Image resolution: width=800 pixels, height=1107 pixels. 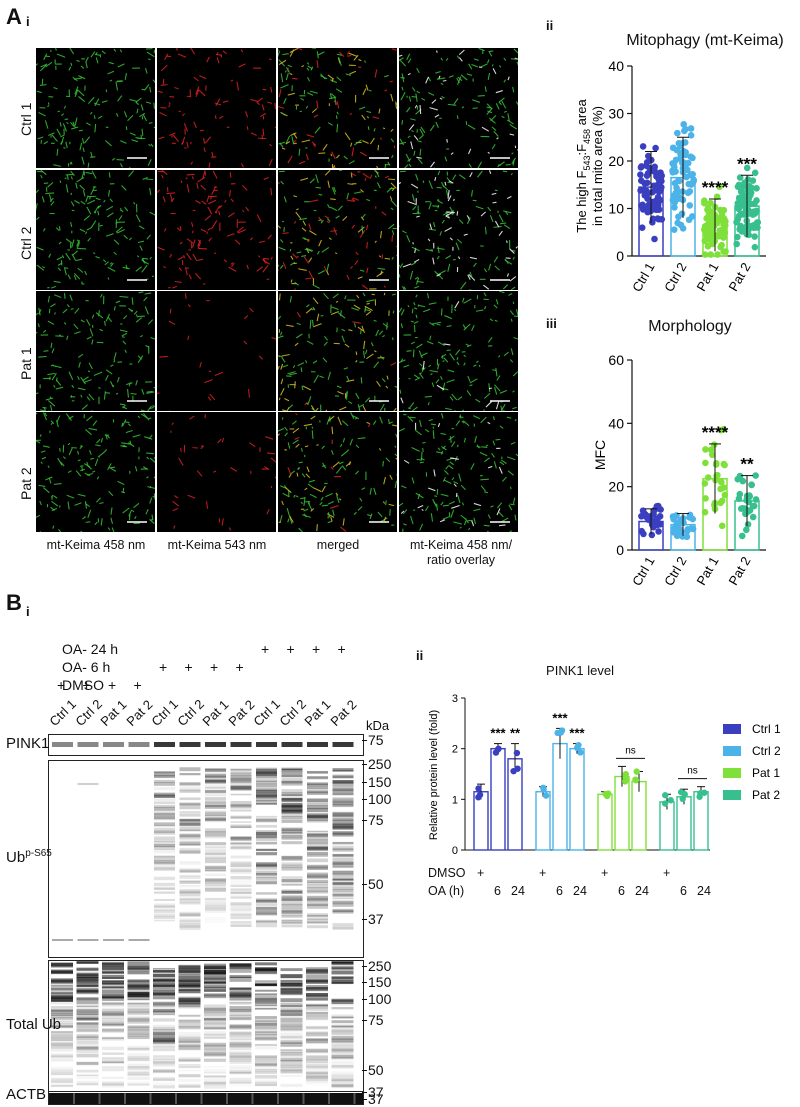 I want to click on treatment-oa-24h: OA- 24 h, so click(x=90, y=649).